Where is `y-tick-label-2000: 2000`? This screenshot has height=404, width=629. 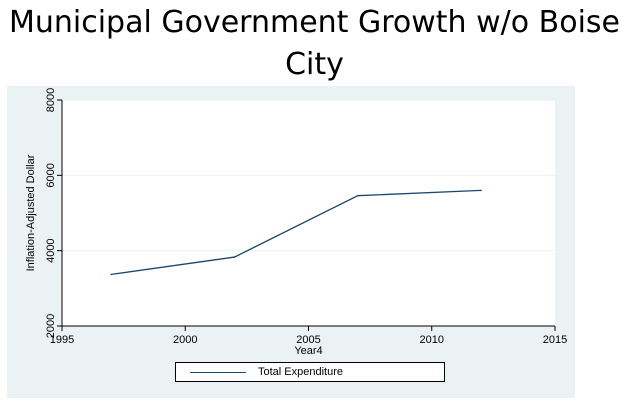 y-tick-label-2000: 2000 is located at coordinates (51, 326).